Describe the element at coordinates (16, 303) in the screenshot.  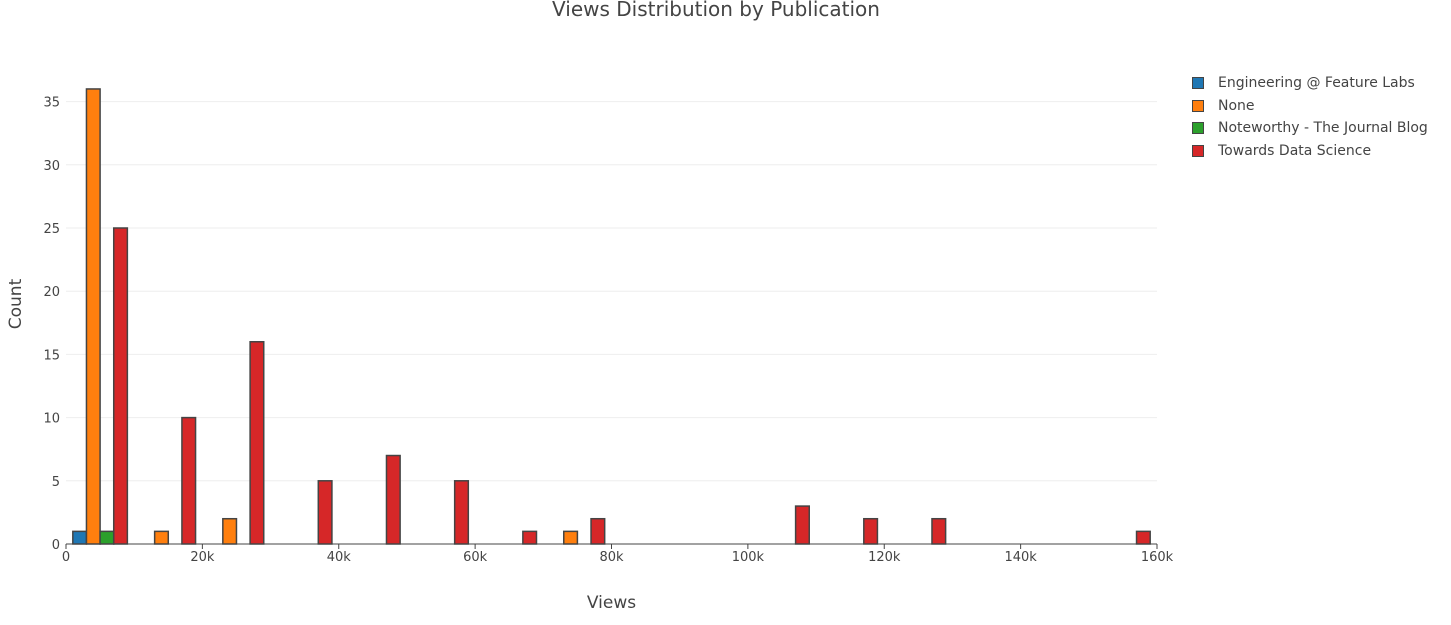
I see `y-axis-title: Count` at that location.